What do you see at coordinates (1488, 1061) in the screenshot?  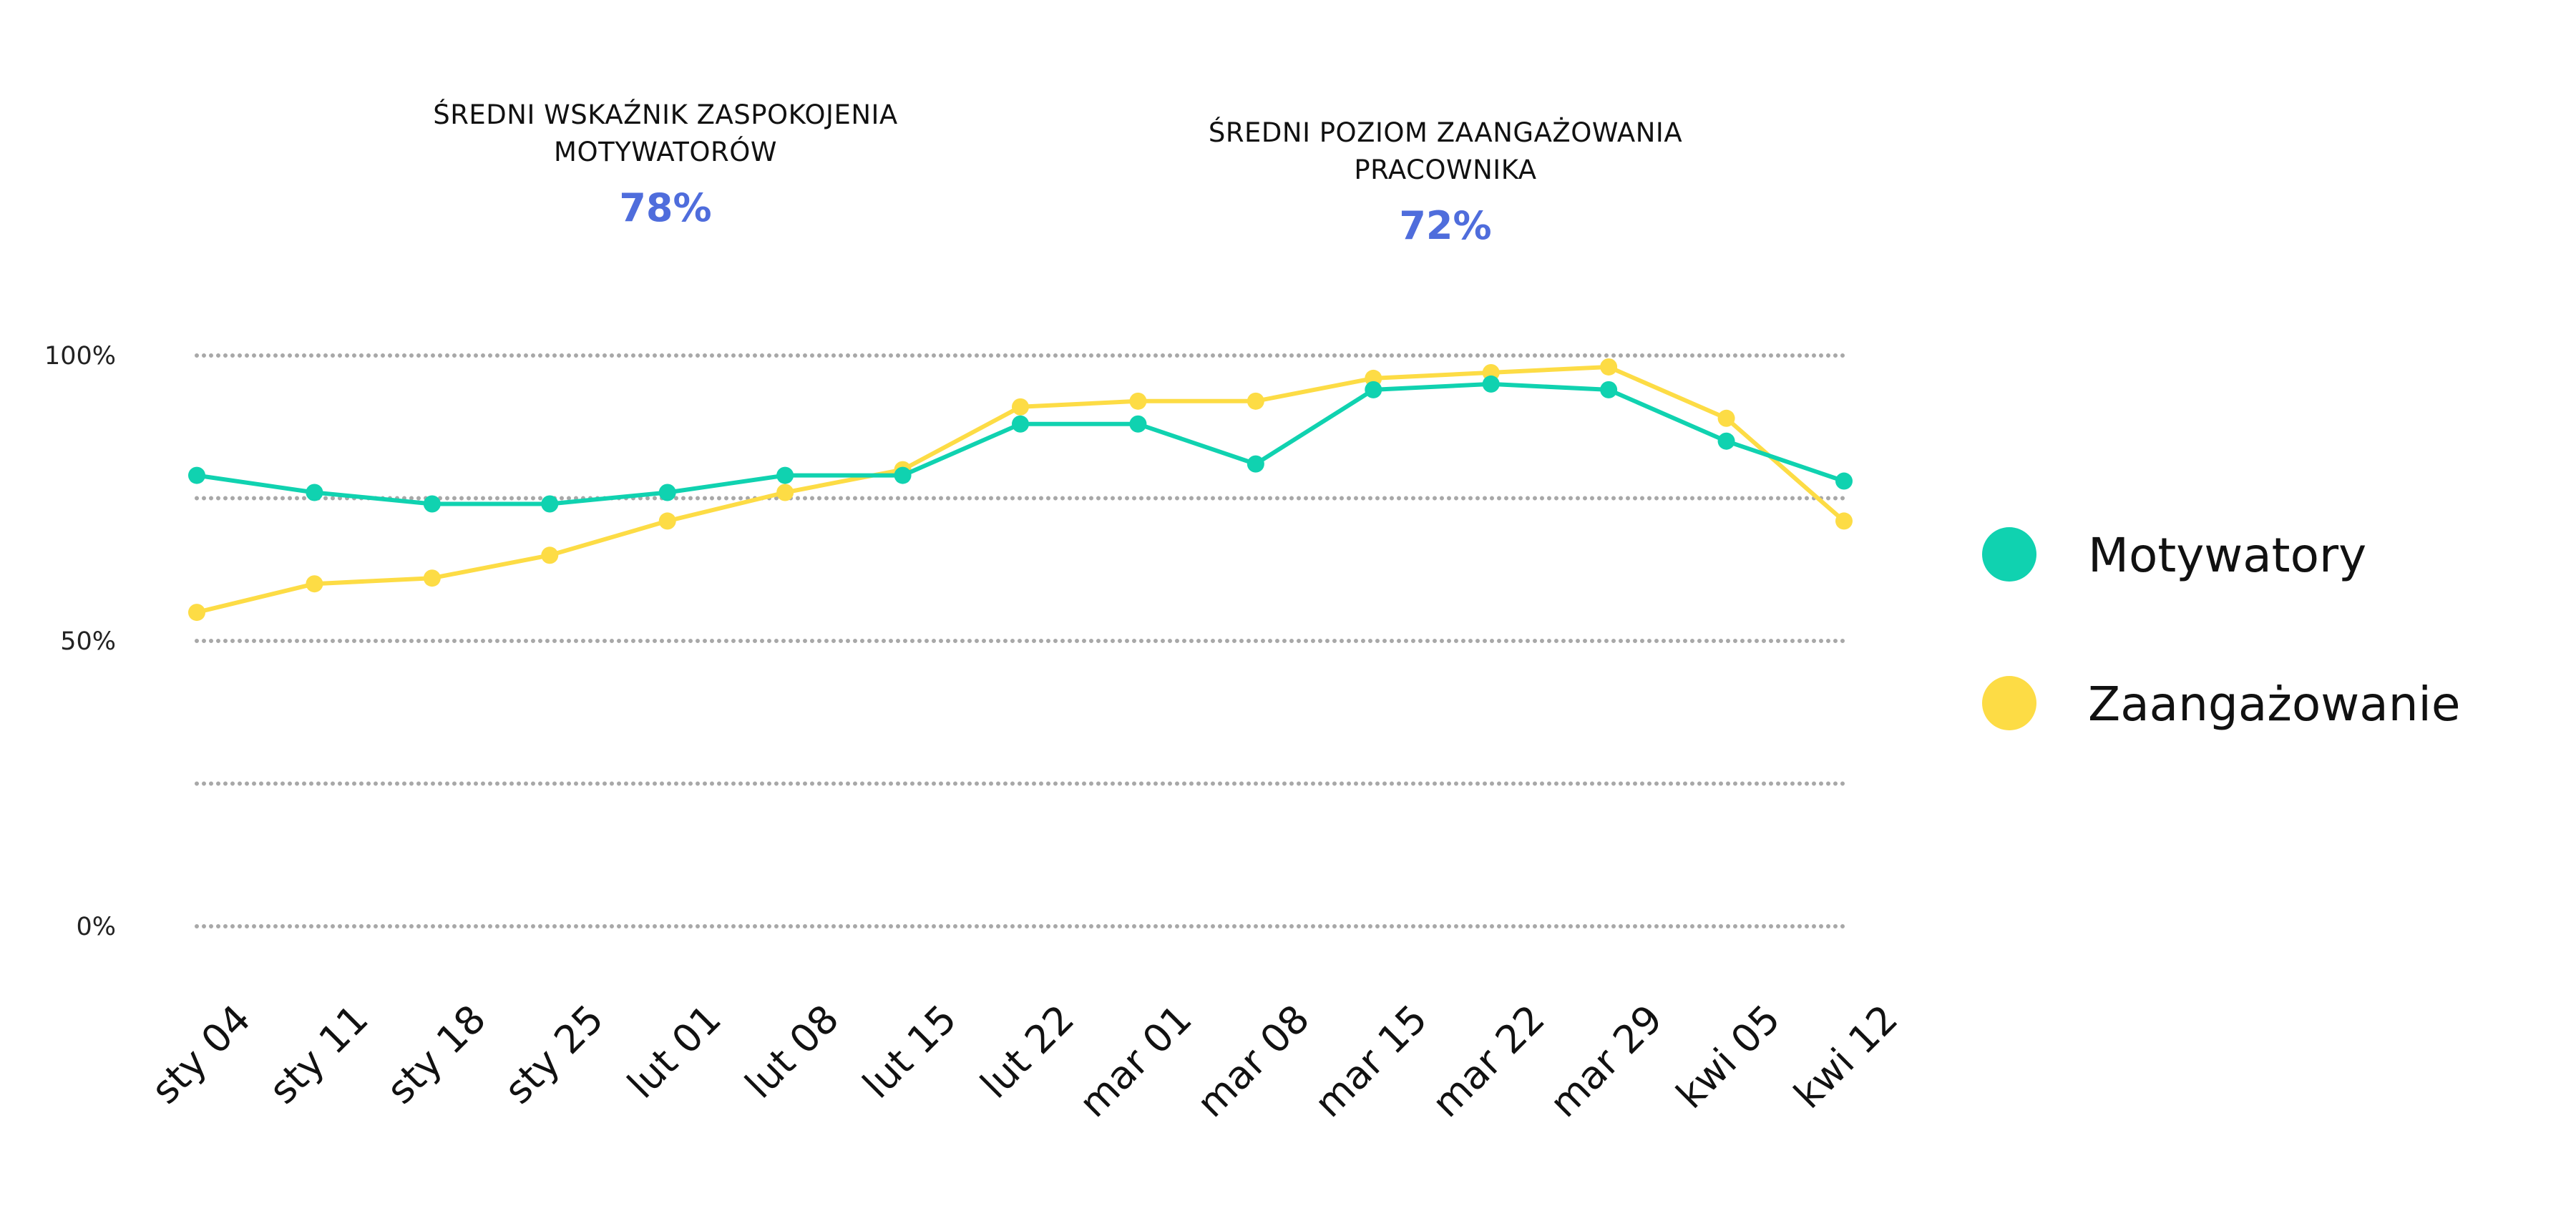 I see `x-tick-label: mar 22` at bounding box center [1488, 1061].